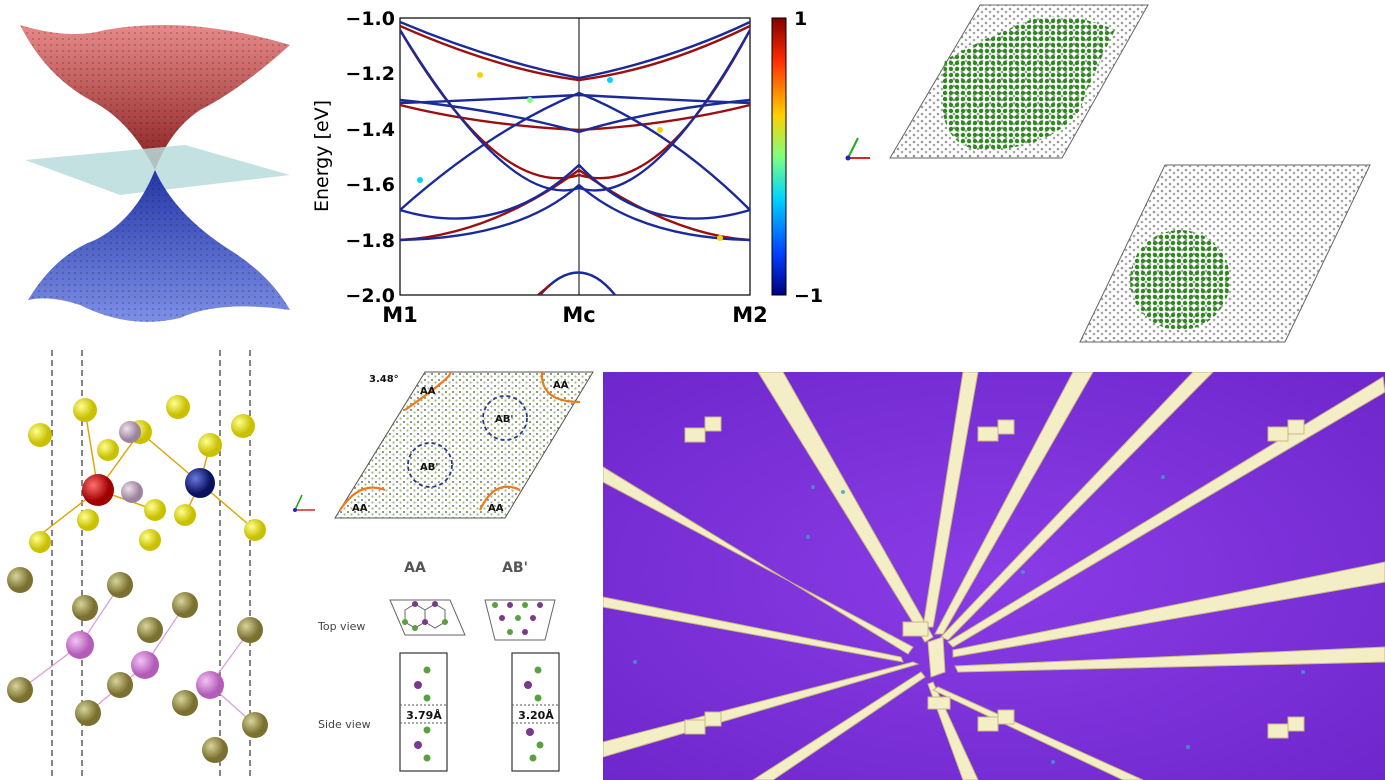 This screenshot has height=780, width=1385. What do you see at coordinates (464, 445) in the screenshot?
I see `moire-supercell` at bounding box center [464, 445].